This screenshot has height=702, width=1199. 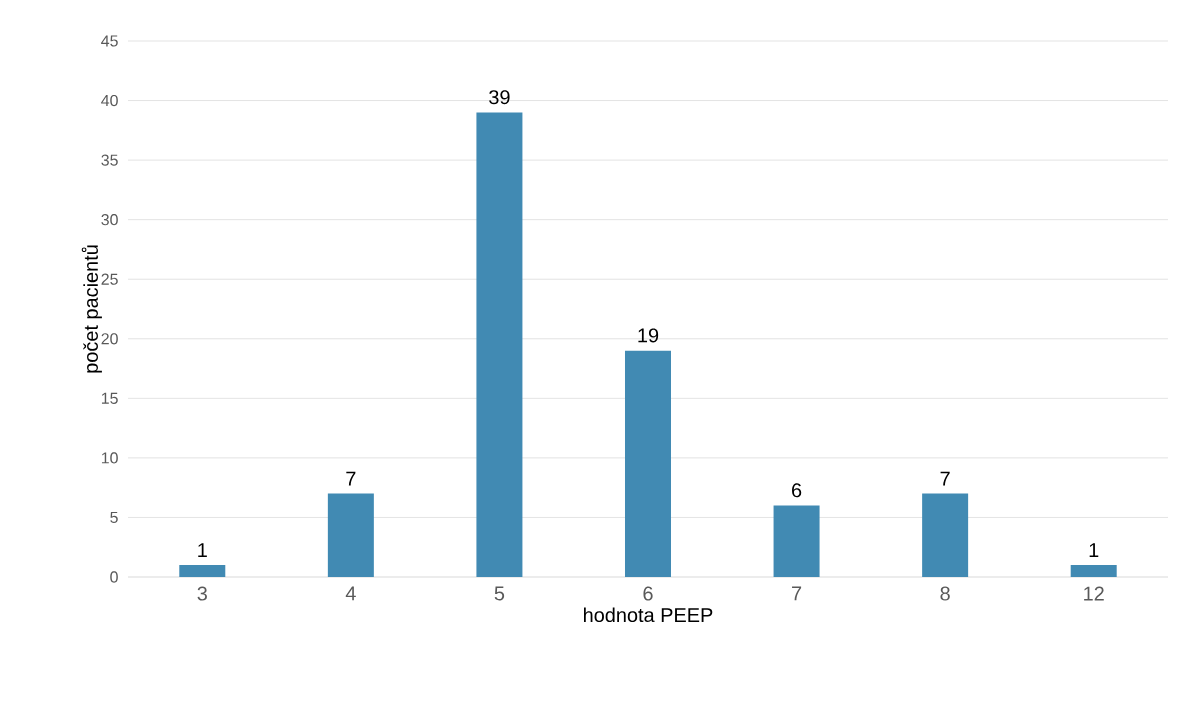 I want to click on y-tick-label: 45, so click(x=109, y=41).